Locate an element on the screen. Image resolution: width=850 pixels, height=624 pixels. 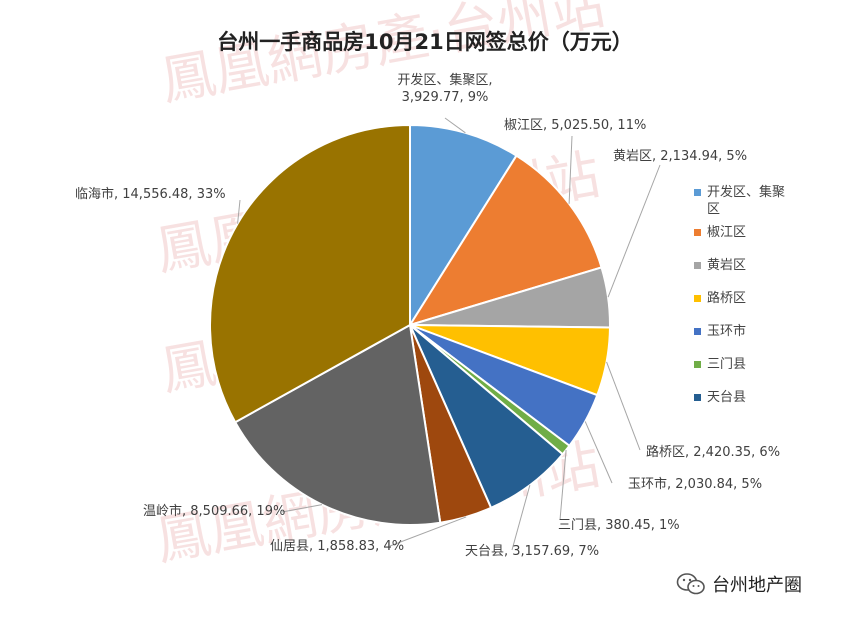
legend-label: 天台县 is located at coordinates (727, 397).